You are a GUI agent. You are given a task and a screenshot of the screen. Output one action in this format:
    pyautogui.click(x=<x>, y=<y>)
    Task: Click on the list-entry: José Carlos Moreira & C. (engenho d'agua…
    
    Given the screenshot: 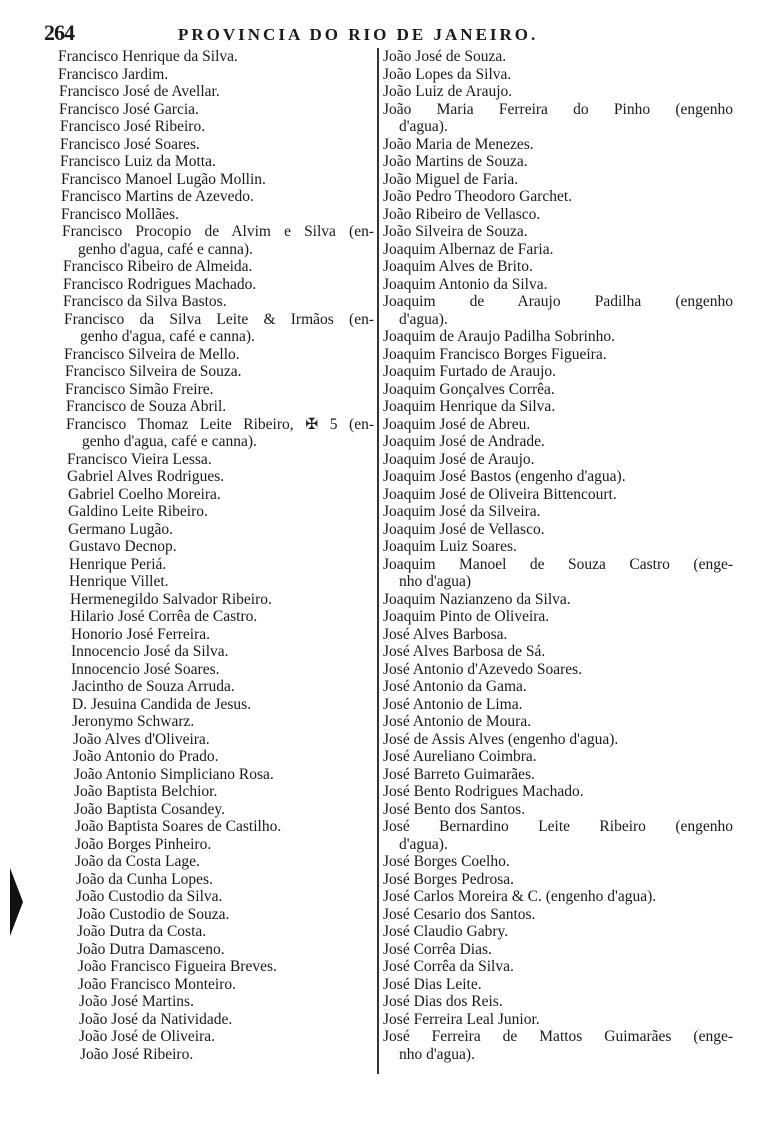 What is the action you would take?
    pyautogui.click(x=558, y=897)
    